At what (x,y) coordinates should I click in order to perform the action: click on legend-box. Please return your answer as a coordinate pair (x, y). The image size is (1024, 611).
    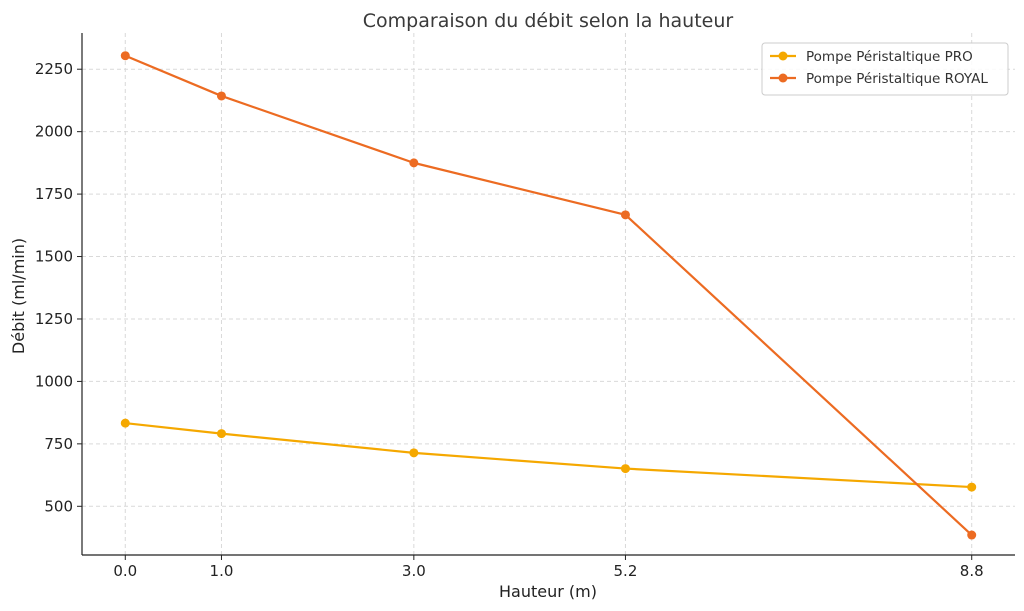
    Looking at the image, I should click on (885, 69).